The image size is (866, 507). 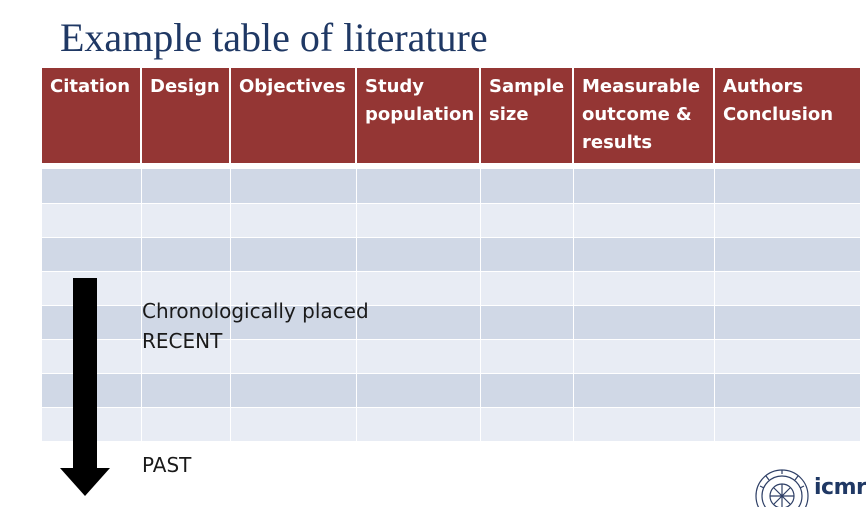 I want to click on icmr-logo-text: icmr, so click(x=840, y=487).